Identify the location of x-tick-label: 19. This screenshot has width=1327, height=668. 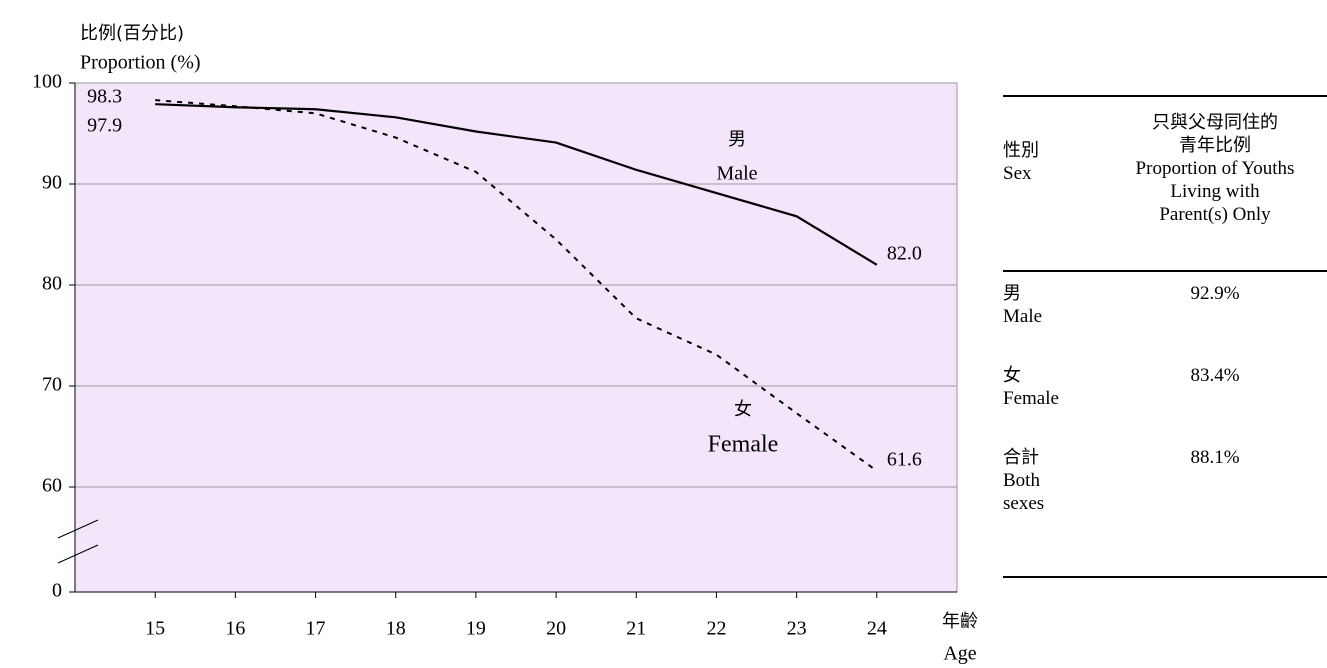
(476, 629).